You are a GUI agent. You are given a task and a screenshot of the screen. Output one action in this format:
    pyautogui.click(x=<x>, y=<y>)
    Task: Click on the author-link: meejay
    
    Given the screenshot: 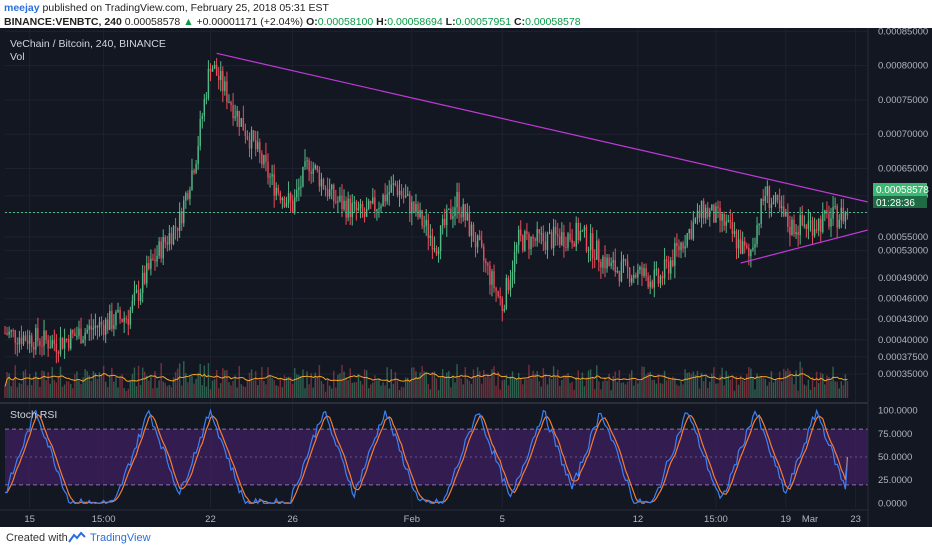 What is the action you would take?
    pyautogui.click(x=22, y=8)
    